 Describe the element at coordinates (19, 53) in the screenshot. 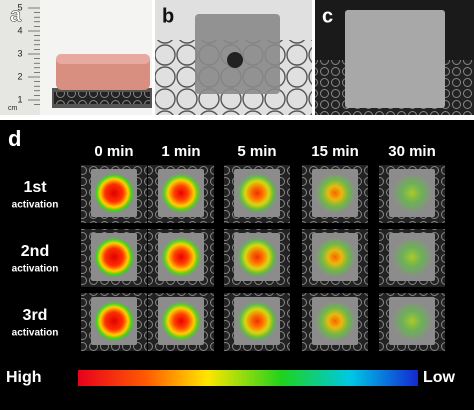

I see `ruler-label: 3` at that location.